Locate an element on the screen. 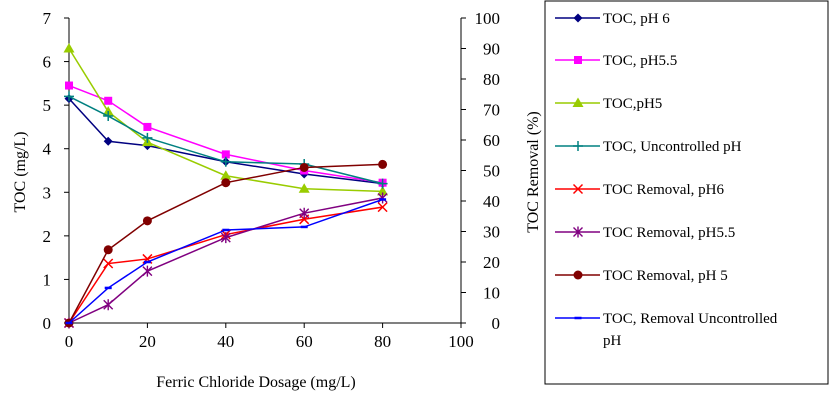  legend-label: TOC, Removal Uncontrolled pH is located at coordinates (690, 330).